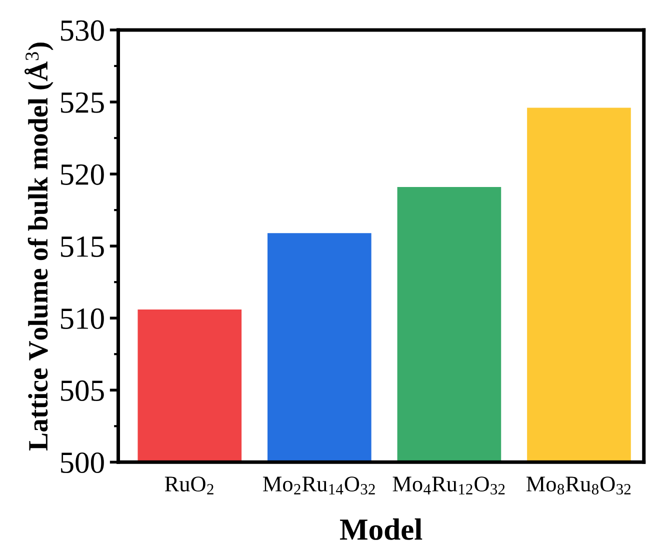 This screenshot has width=657, height=545. Describe the element at coordinates (381, 529) in the screenshot. I see `x-axis-title: Model` at that location.